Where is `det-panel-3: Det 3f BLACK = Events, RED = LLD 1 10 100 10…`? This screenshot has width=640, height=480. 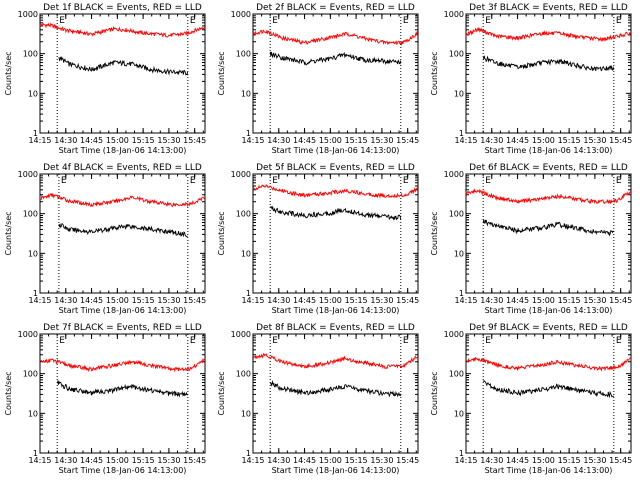
det-panel-3: Det 3f BLACK = Events, RED = LLD 1 10 100 10… is located at coordinates (531, 79).